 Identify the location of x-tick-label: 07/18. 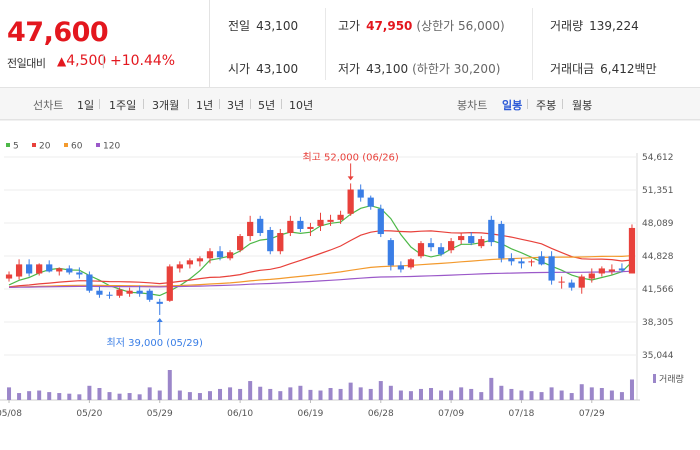
(521, 414).